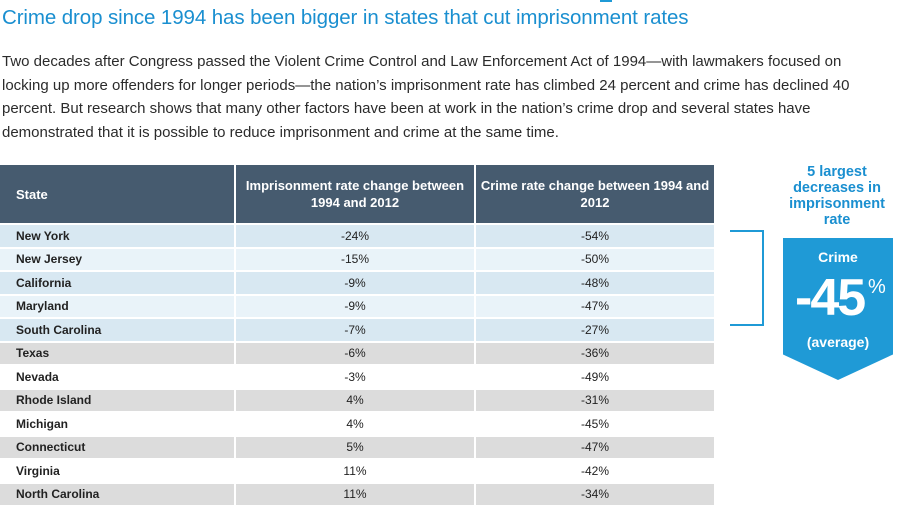  I want to click on column-header-state: State, so click(117, 194).